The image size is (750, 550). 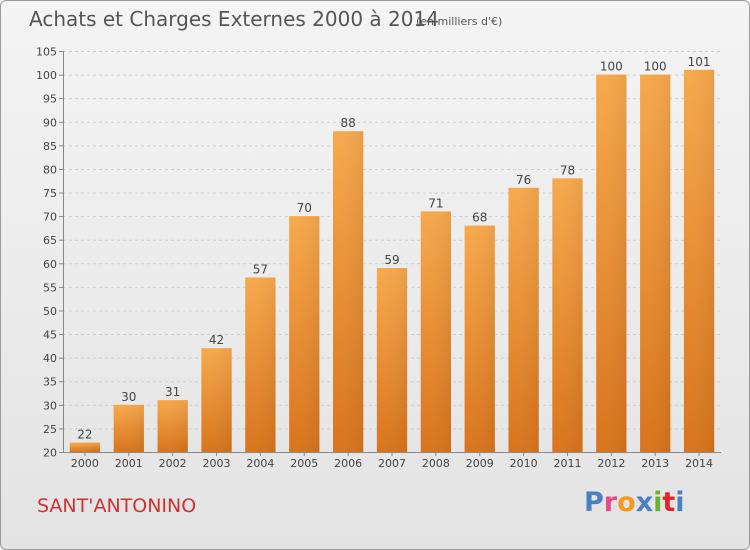 I want to click on x-tick-label: 2012, so click(x=611, y=463).